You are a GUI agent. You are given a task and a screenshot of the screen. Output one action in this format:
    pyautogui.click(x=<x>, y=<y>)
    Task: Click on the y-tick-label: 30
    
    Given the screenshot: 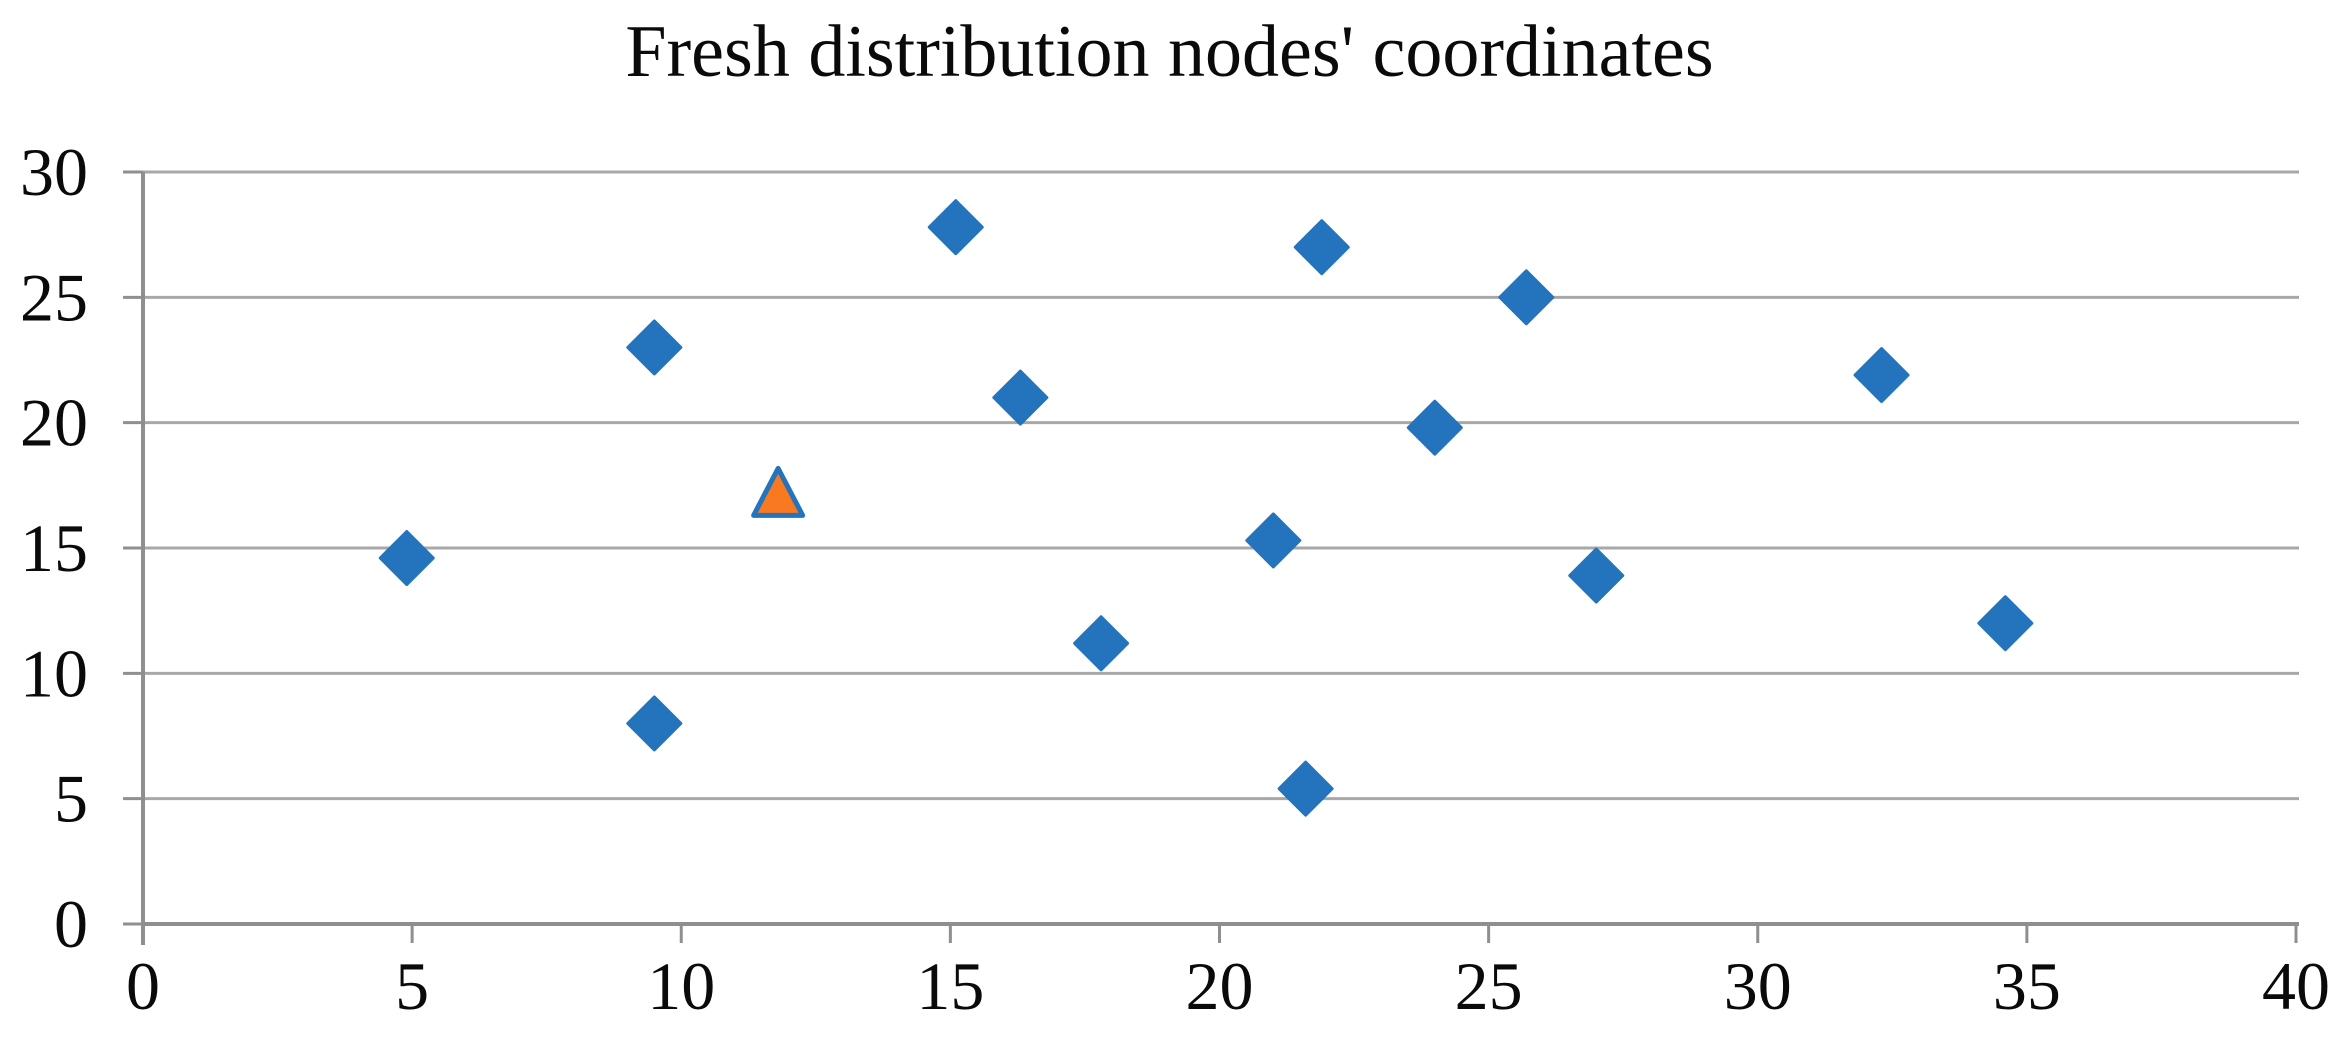 What is the action you would take?
    pyautogui.click(x=54, y=172)
    